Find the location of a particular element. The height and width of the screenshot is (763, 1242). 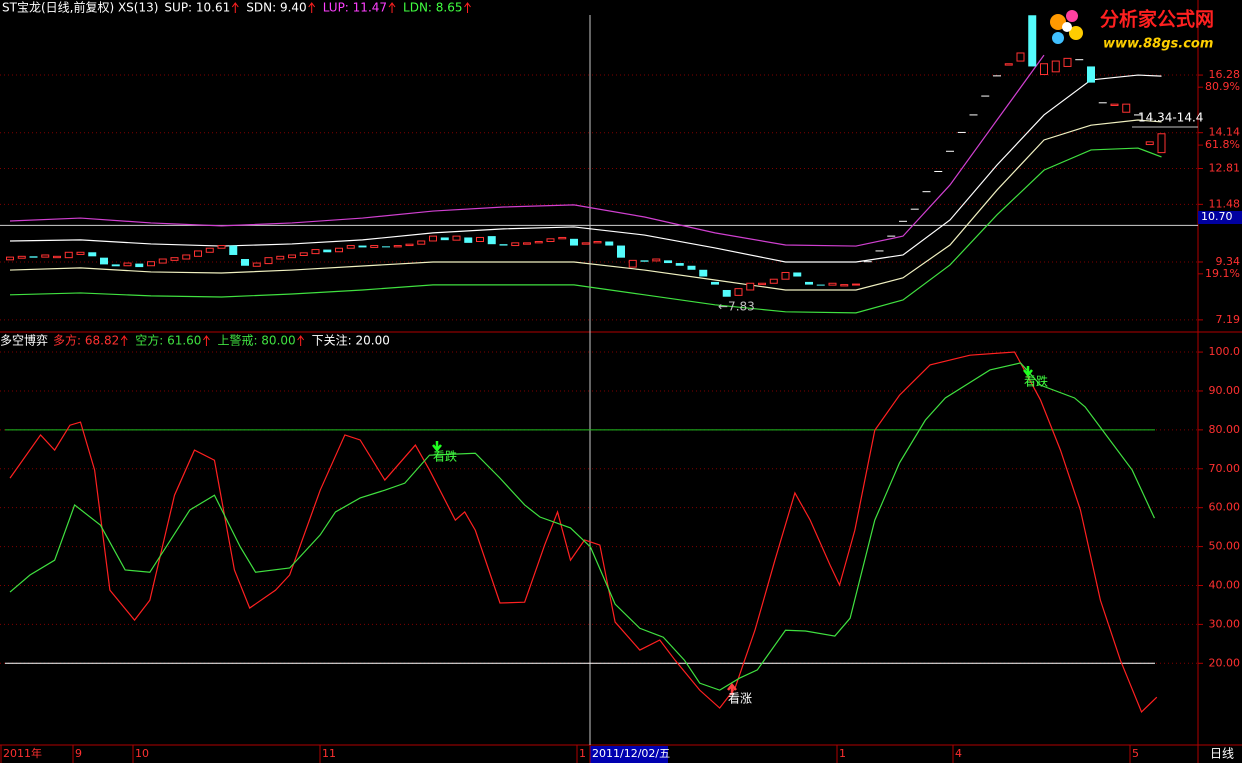

indicator-value: LDN: 8.65 is located at coordinates (432, 8).